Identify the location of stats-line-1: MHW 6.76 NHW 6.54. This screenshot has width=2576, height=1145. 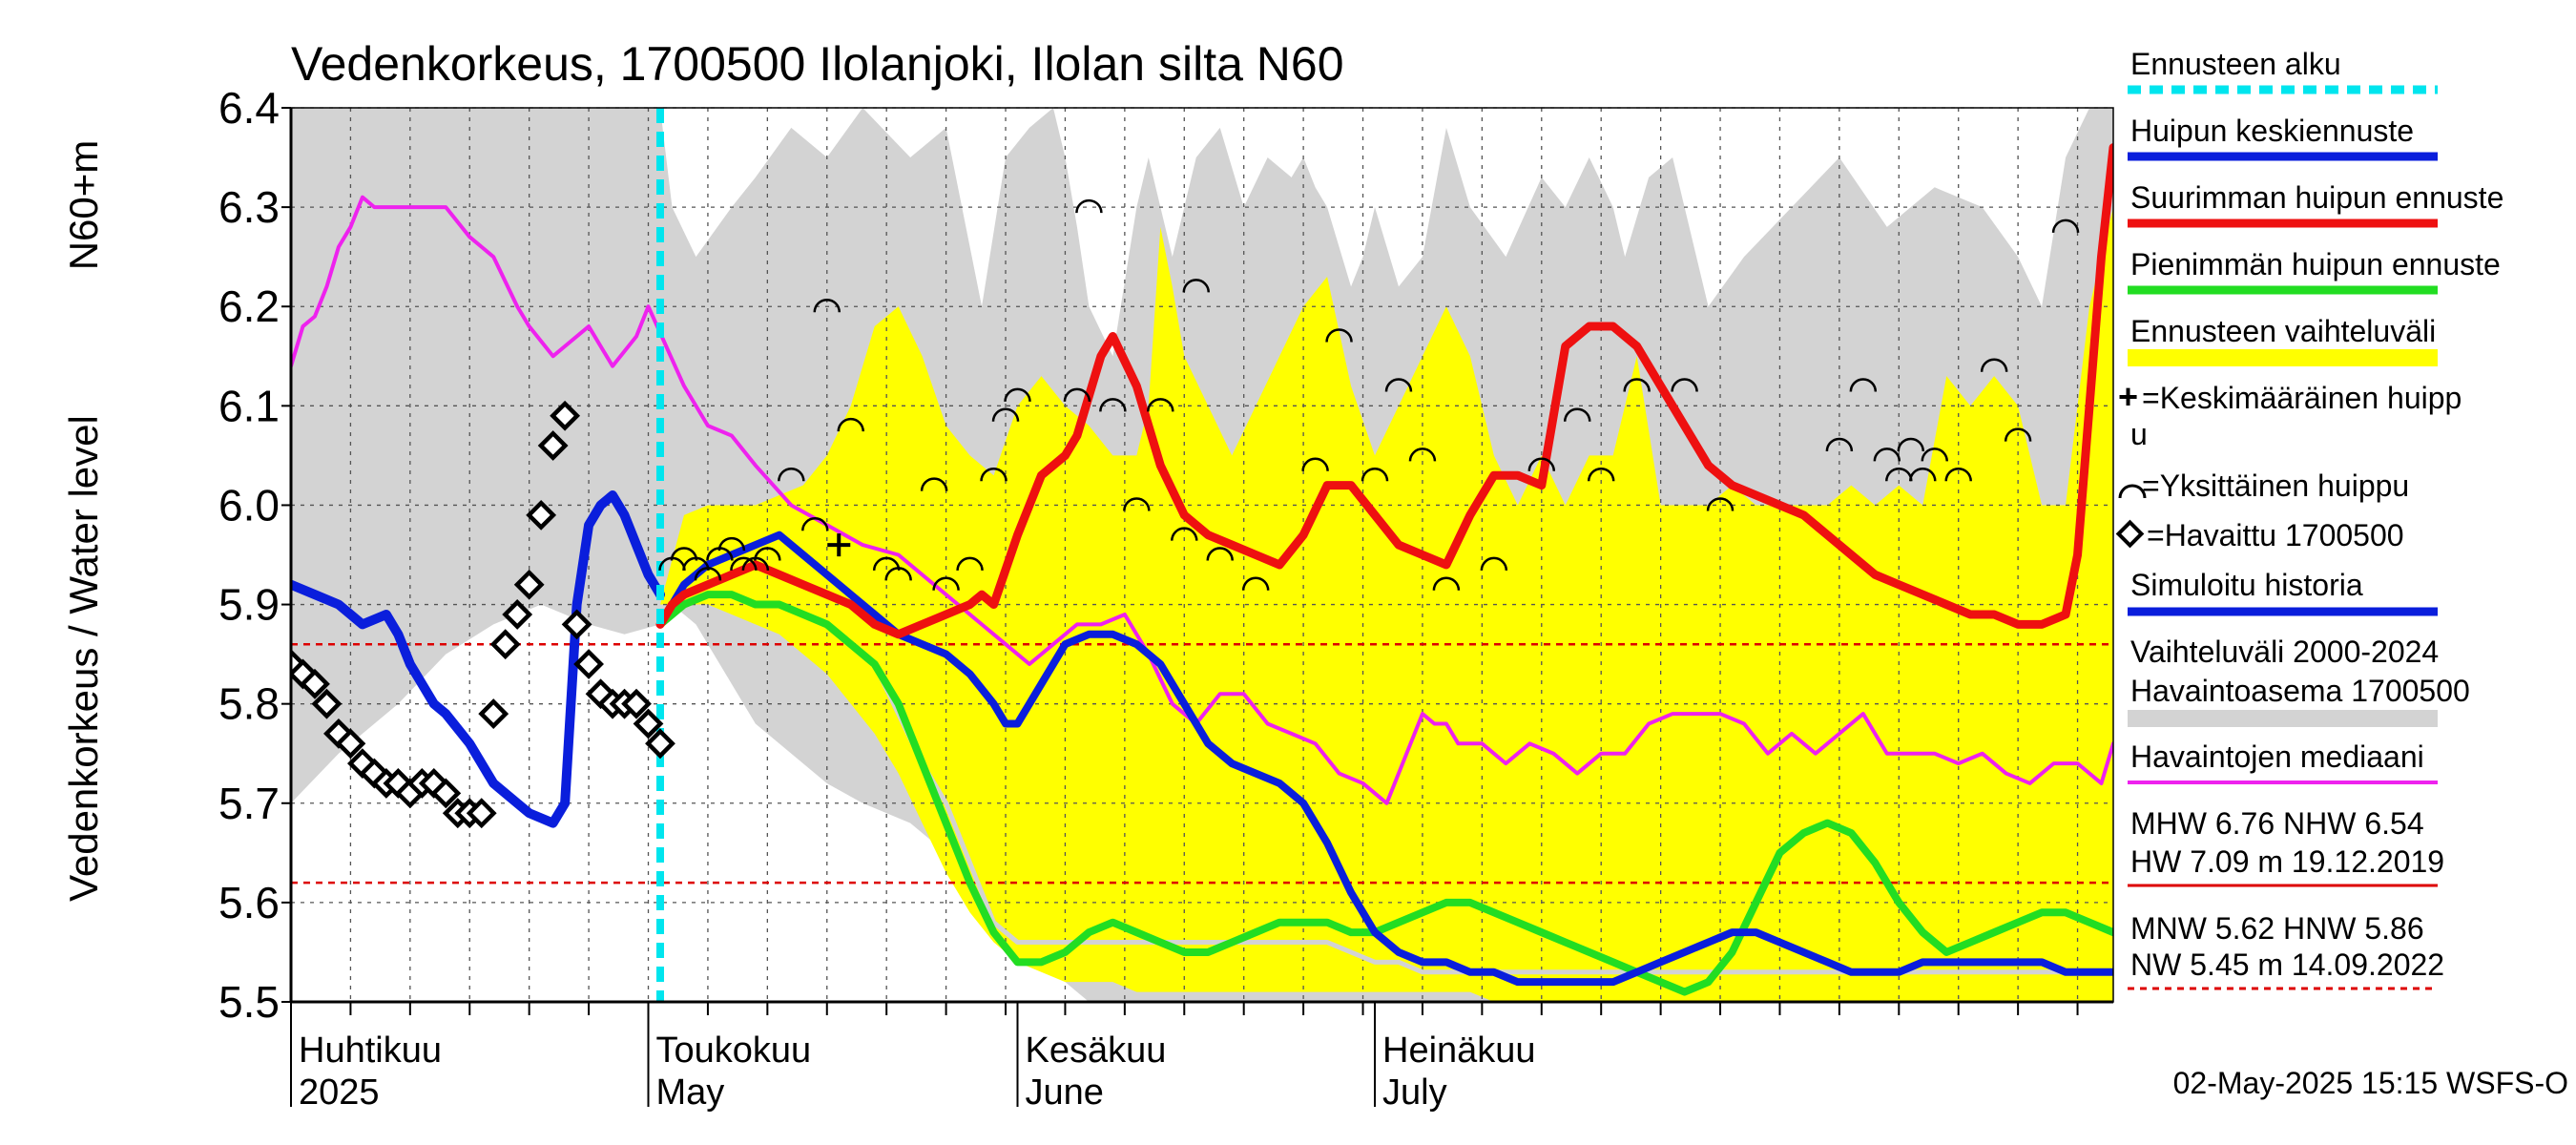
(2277, 823).